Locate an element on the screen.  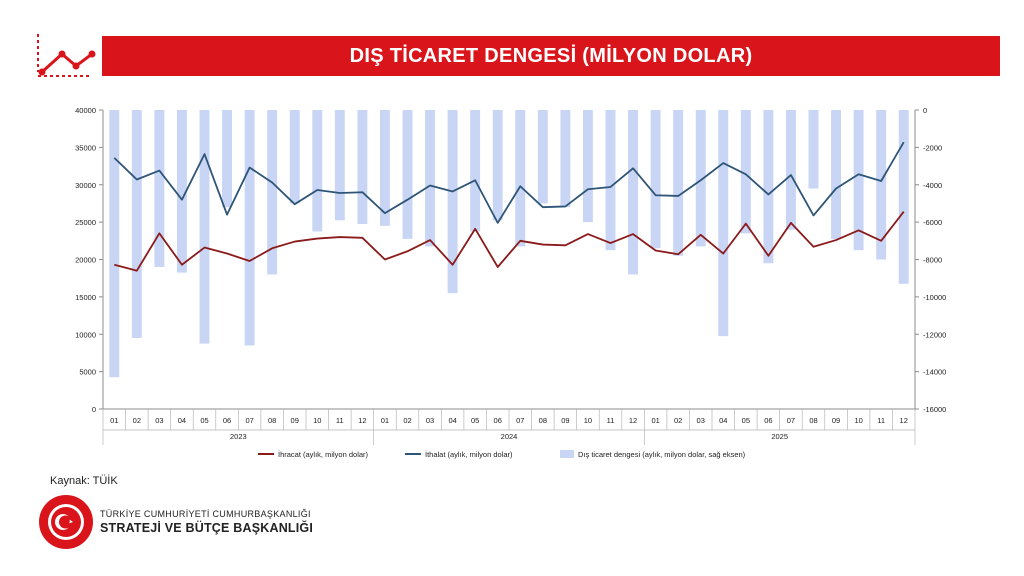
left-axis-tick-label: 35000 is located at coordinates (85, 147).